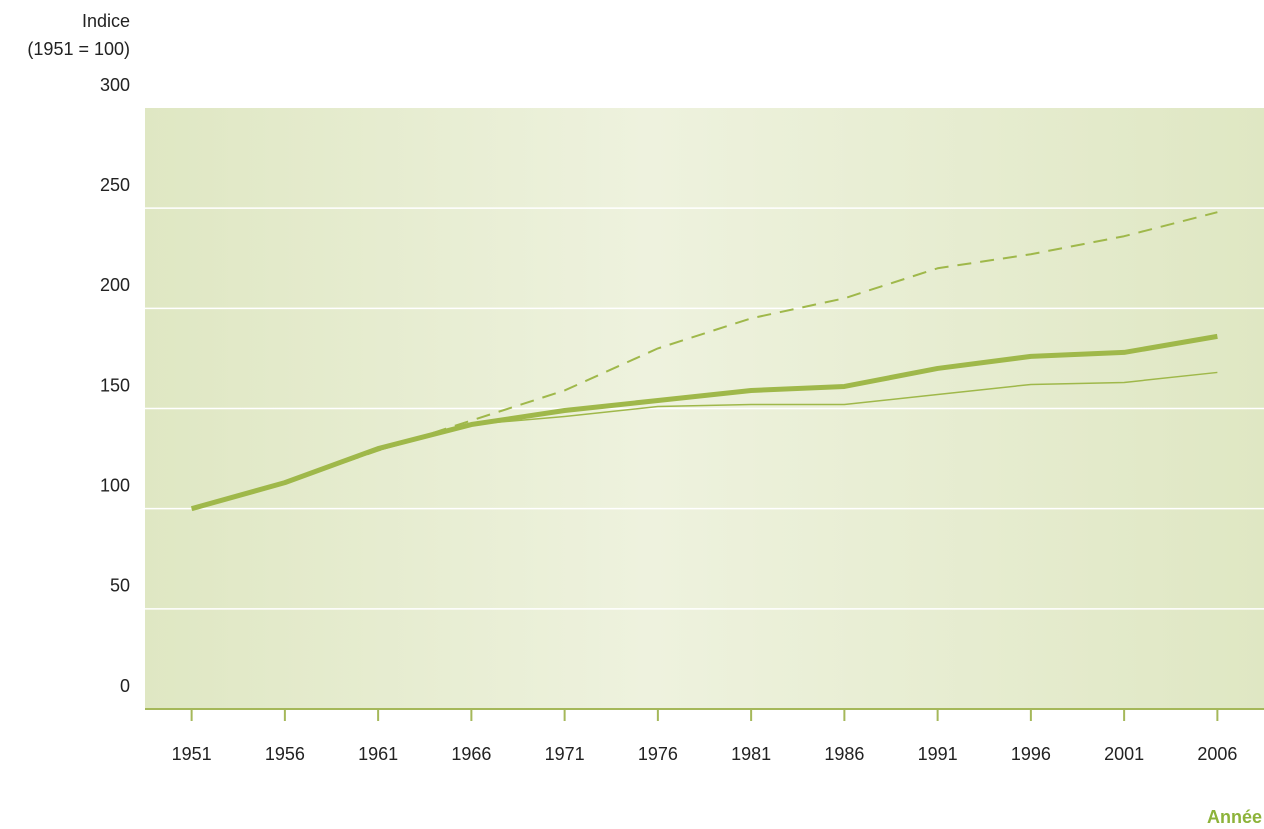 The image size is (1264, 829). What do you see at coordinates (106, 21) in the screenshot?
I see `y-axis-label: Indice` at bounding box center [106, 21].